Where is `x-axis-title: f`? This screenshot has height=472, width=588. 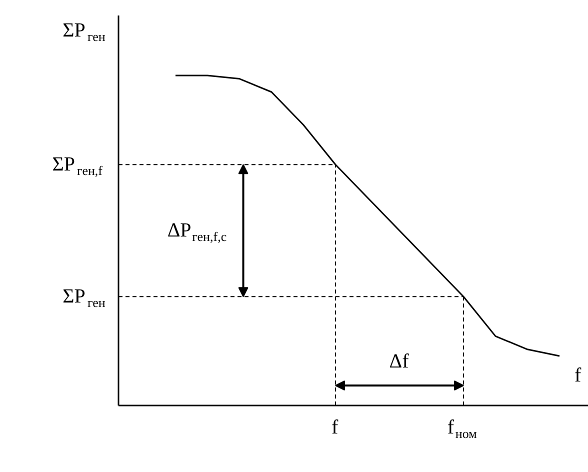
x-axis-title: f is located at coordinates (578, 375).